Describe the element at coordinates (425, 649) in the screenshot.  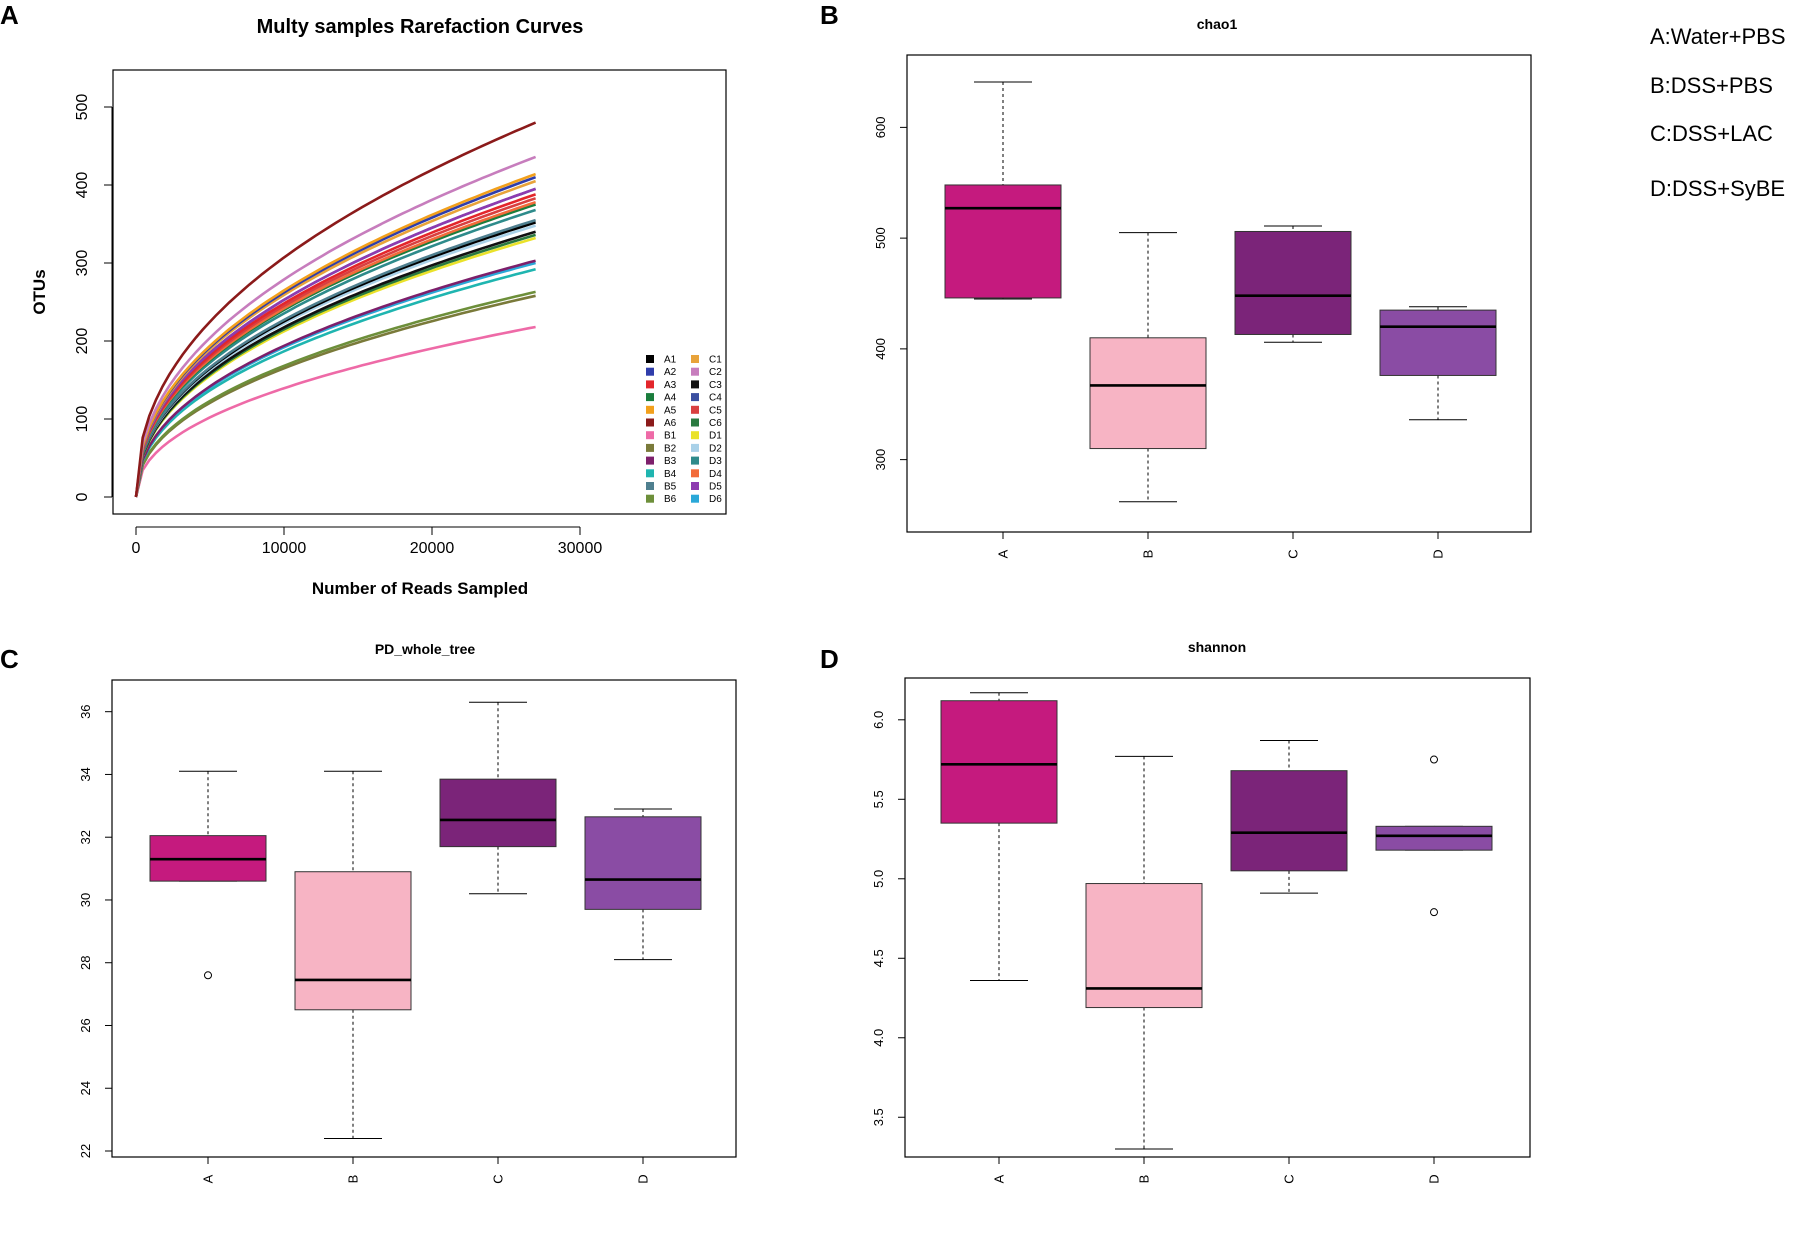
I see `pd-whole-tree-title: PD_whole_tree` at that location.